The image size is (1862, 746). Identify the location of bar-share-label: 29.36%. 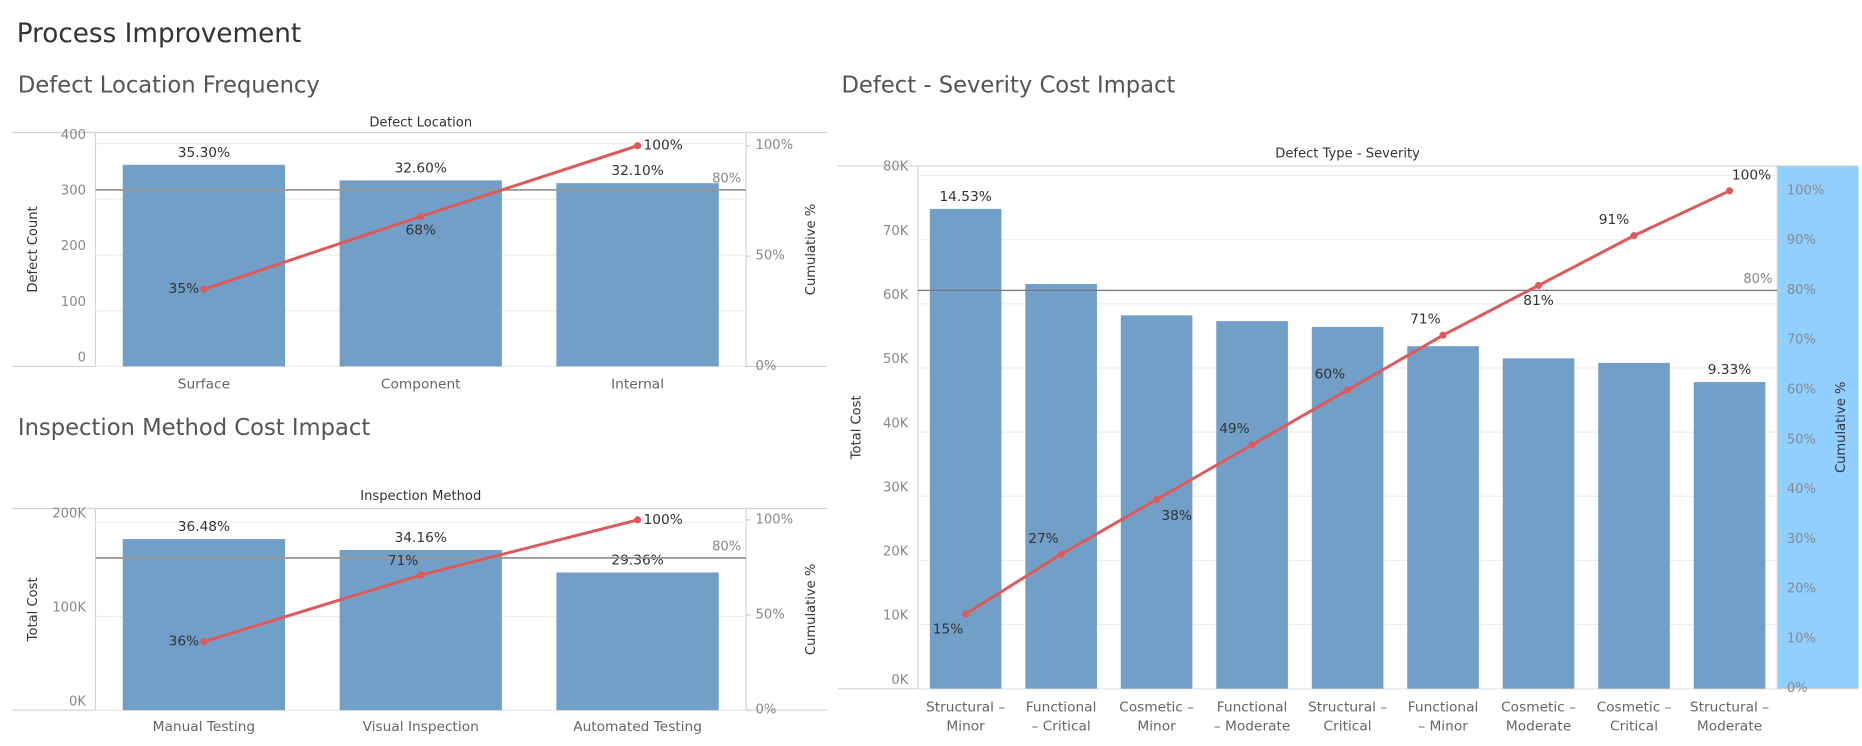
(637, 561).